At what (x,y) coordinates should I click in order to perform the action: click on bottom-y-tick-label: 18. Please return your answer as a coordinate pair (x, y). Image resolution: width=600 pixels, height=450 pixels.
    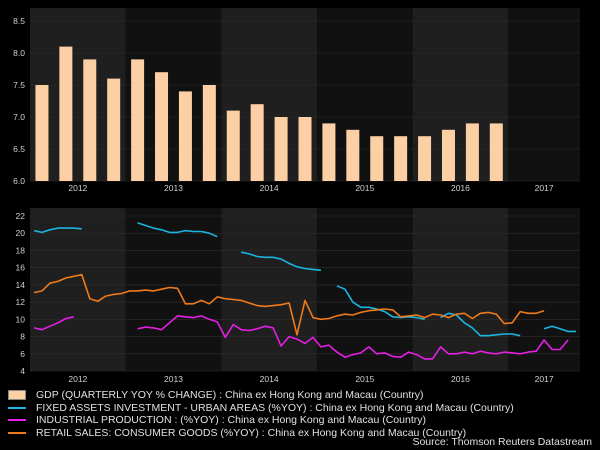
    Looking at the image, I should click on (21, 250).